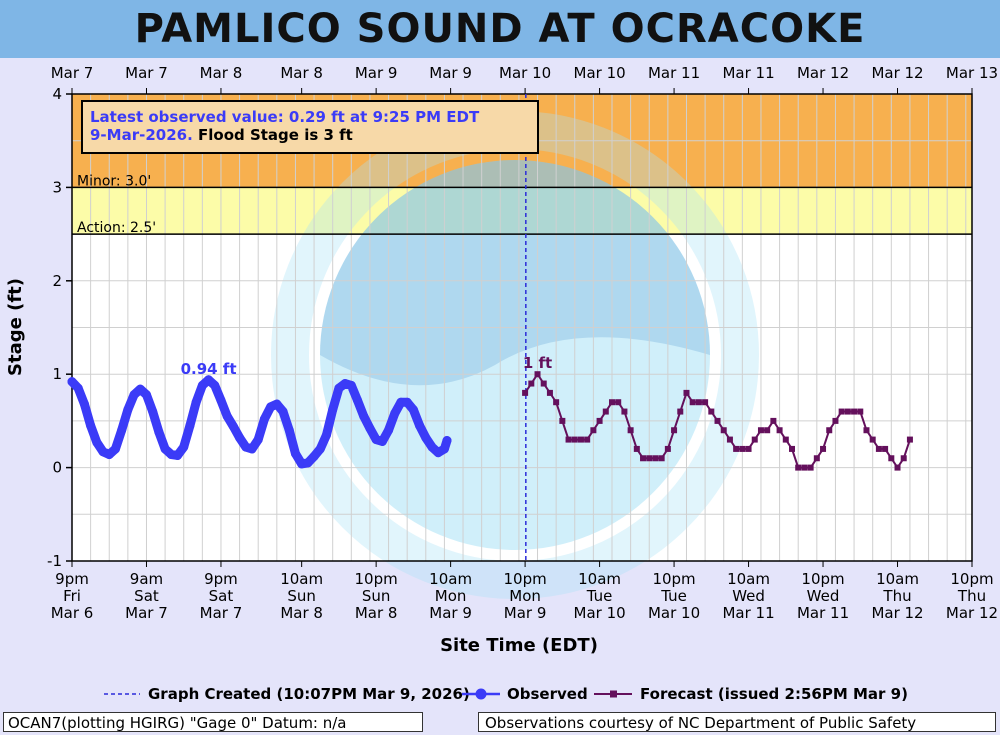 Image resolution: width=1000 pixels, height=735 pixels. What do you see at coordinates (897, 73) in the screenshot?
I see `x-tick-label-top: Mar 12` at bounding box center [897, 73].